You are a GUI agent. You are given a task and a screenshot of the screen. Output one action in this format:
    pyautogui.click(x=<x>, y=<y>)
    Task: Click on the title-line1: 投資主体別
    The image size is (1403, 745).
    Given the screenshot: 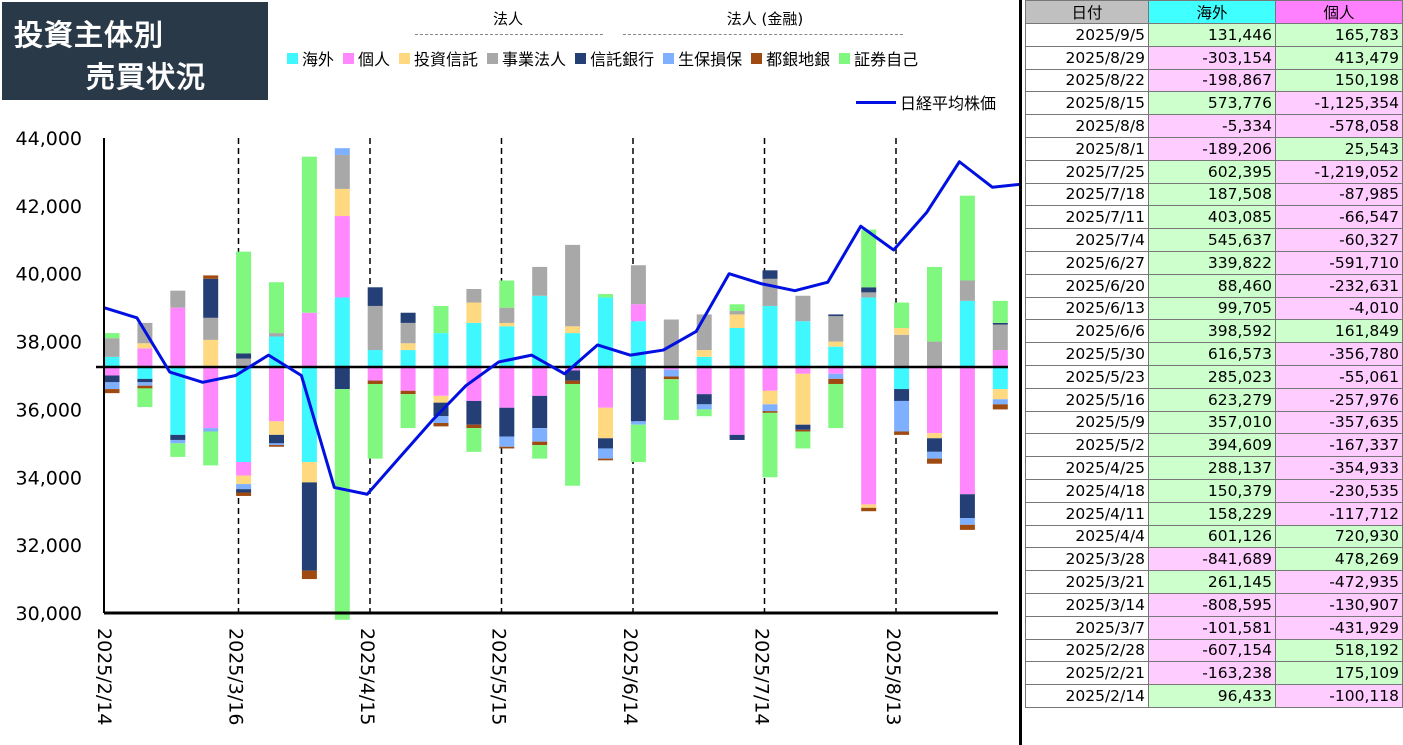 What is the action you would take?
    pyautogui.click(x=89, y=35)
    